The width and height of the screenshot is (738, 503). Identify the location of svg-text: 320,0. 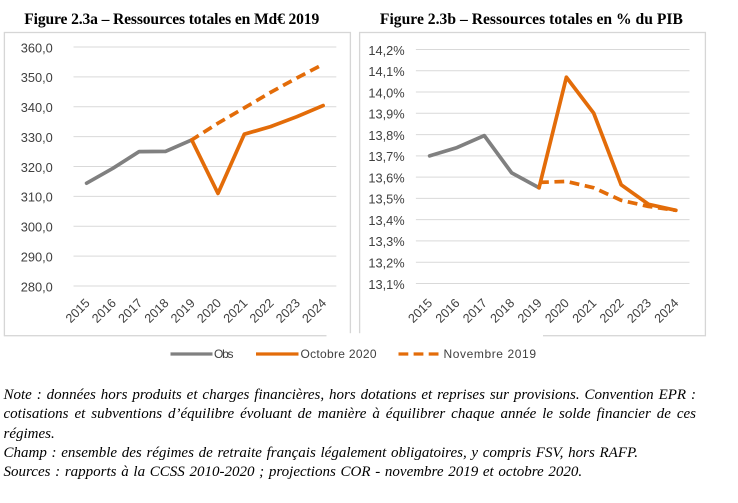
(37, 167).